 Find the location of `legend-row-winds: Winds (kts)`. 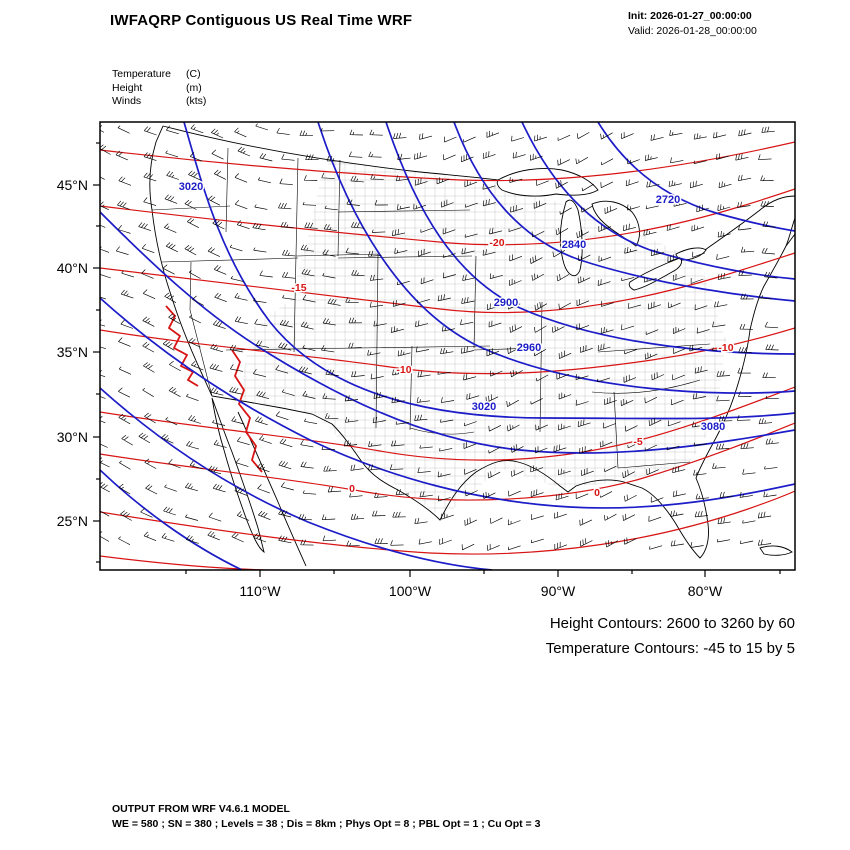

legend-row-winds: Winds (kts) is located at coordinates (159, 102).